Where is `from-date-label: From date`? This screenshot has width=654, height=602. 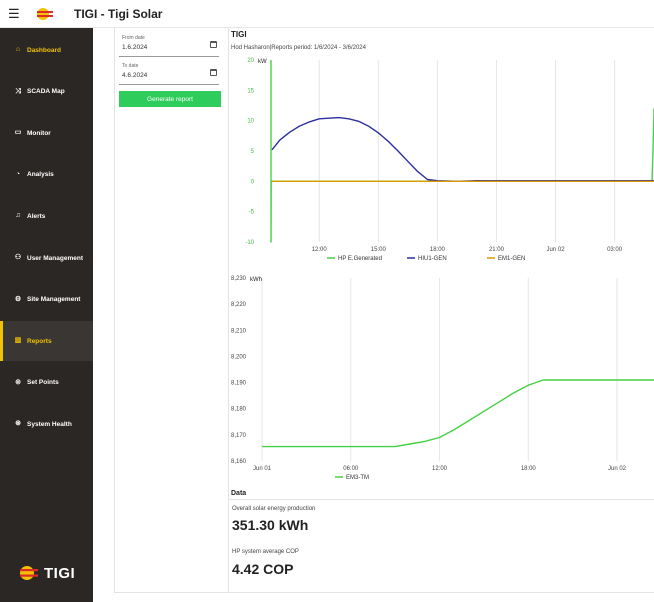 from-date-label: From date is located at coordinates (133, 38).